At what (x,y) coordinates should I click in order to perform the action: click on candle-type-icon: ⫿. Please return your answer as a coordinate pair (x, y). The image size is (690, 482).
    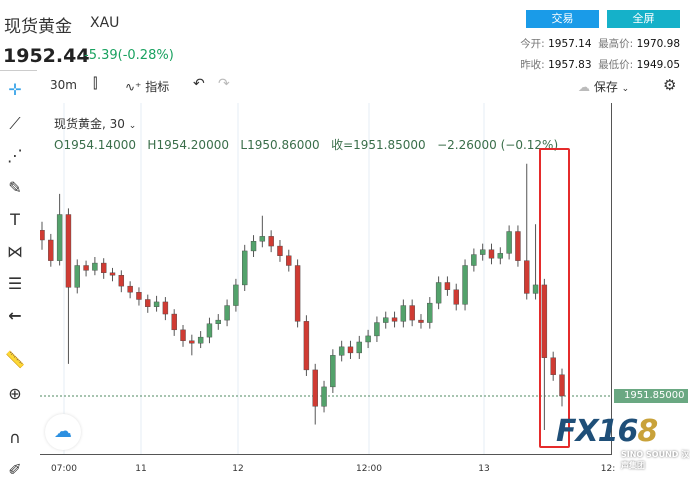
    Looking at the image, I should click on (95, 84).